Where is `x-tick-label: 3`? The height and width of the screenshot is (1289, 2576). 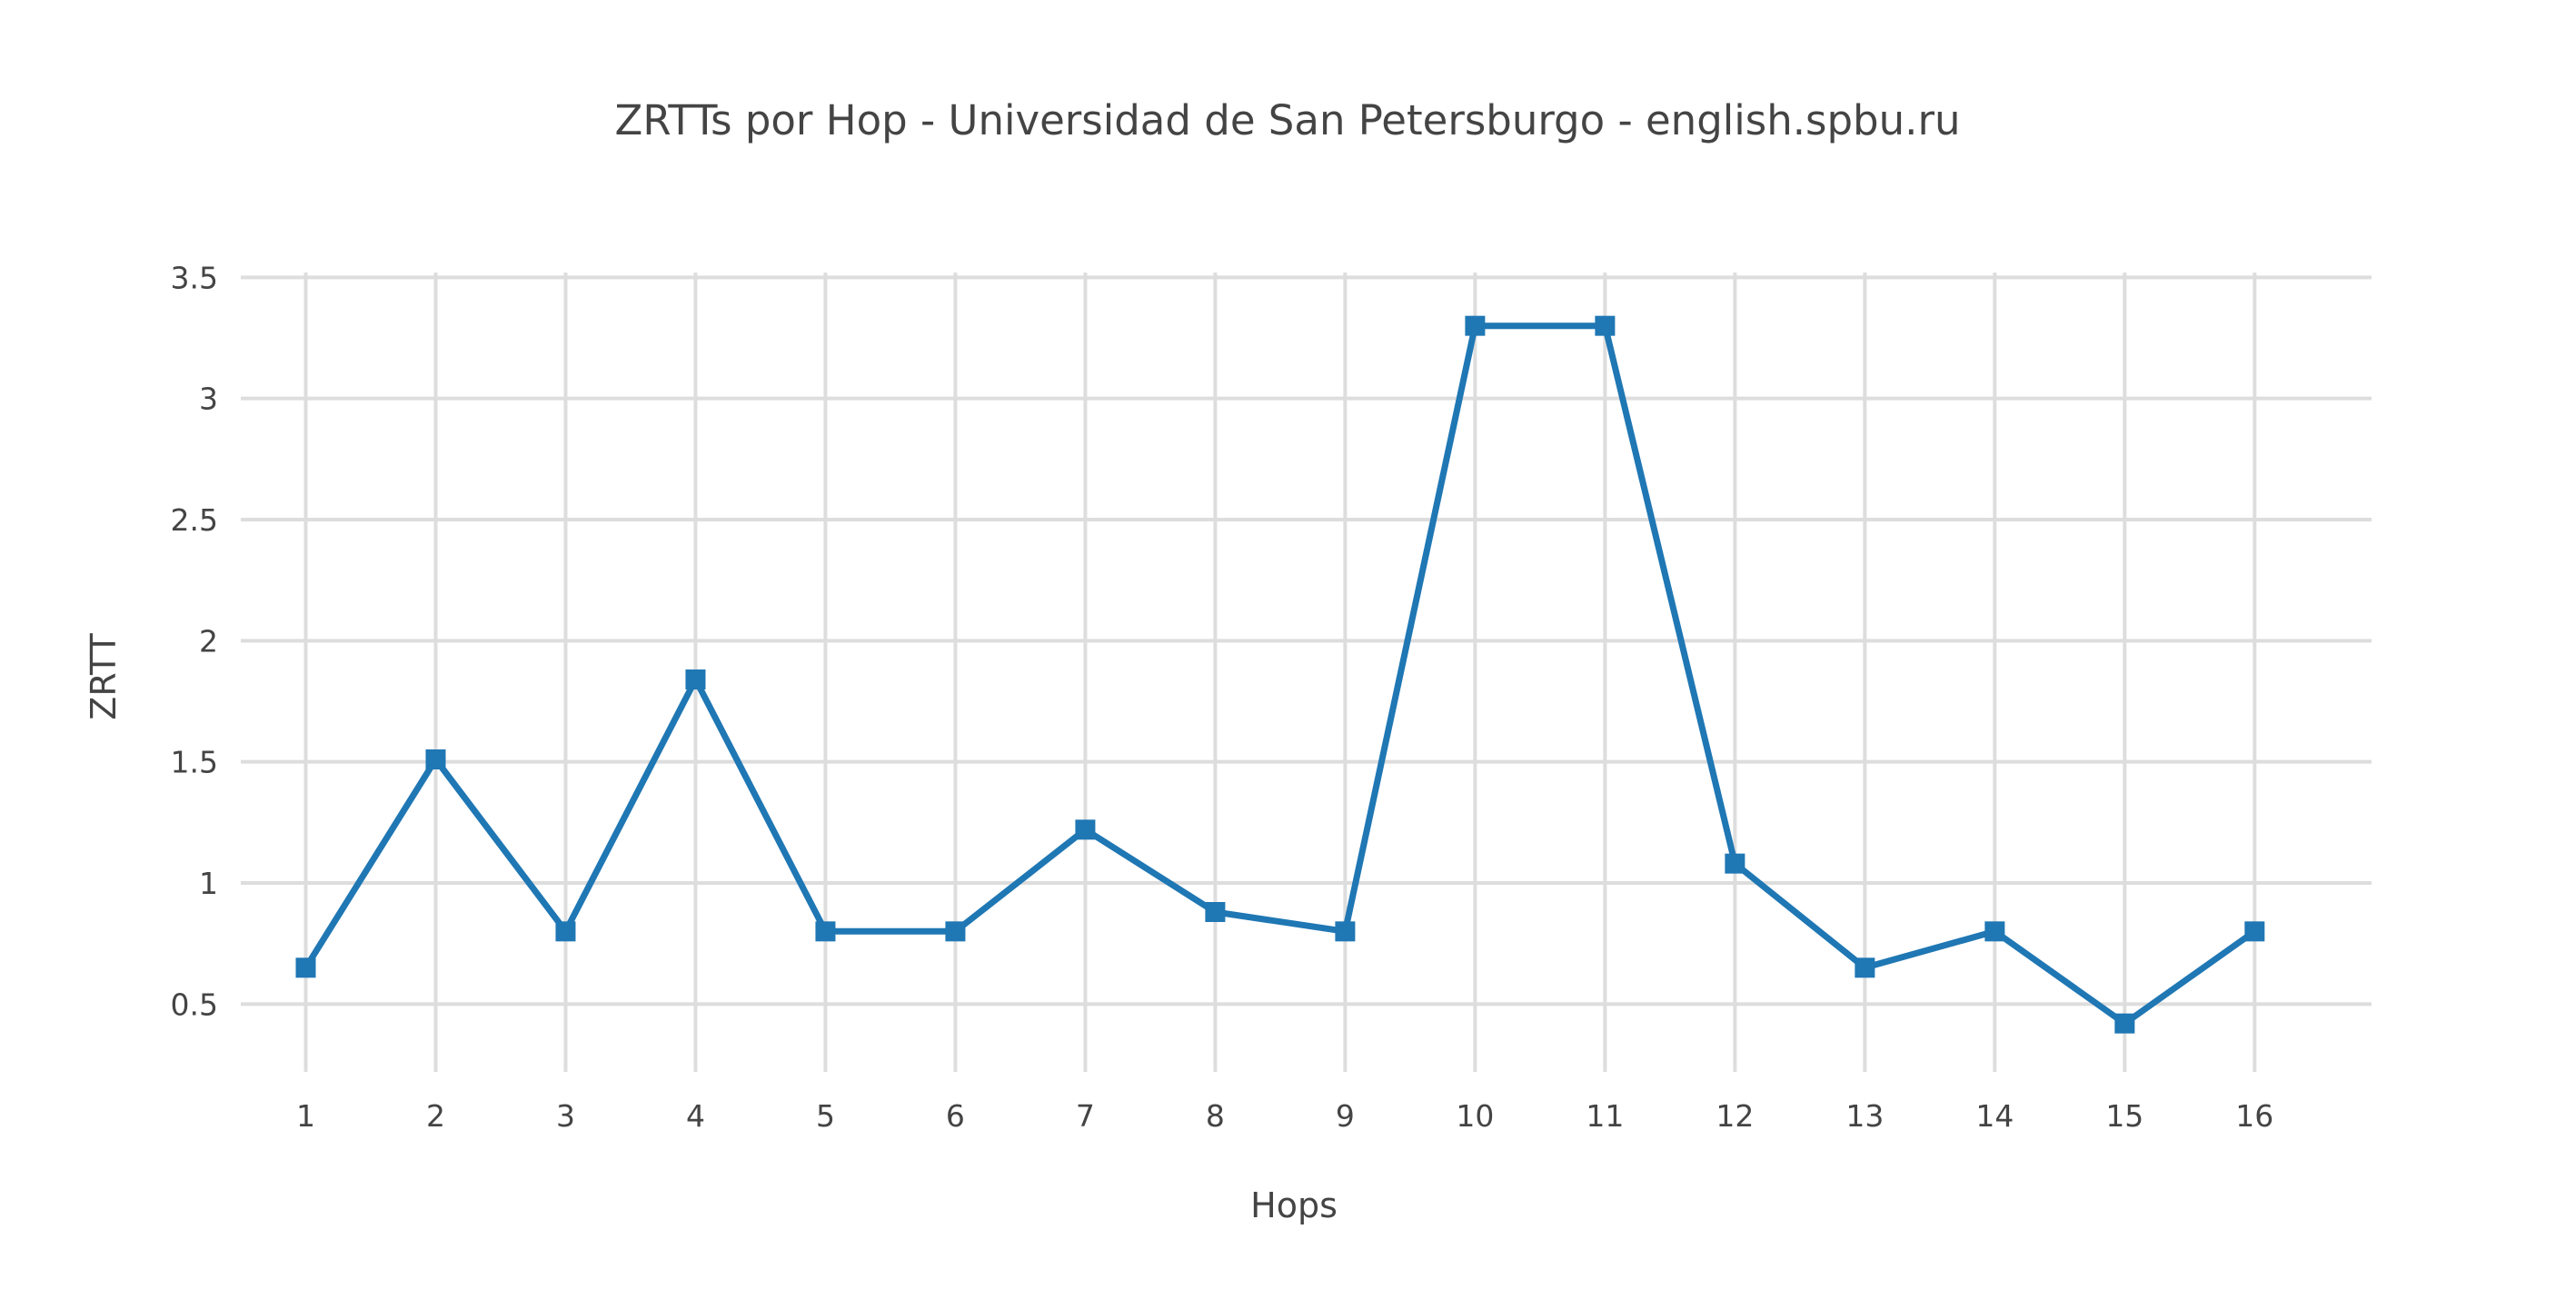 x-tick-label: 3 is located at coordinates (565, 1116).